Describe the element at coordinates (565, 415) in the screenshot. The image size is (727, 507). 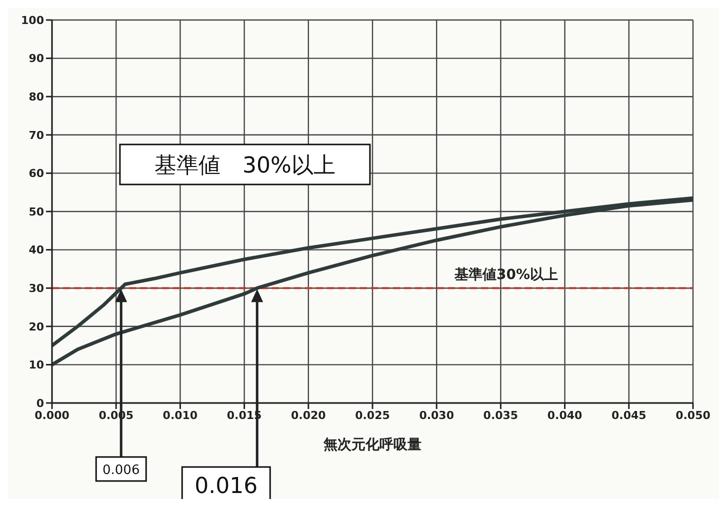
I see `x-tick-label: 0.040` at that location.